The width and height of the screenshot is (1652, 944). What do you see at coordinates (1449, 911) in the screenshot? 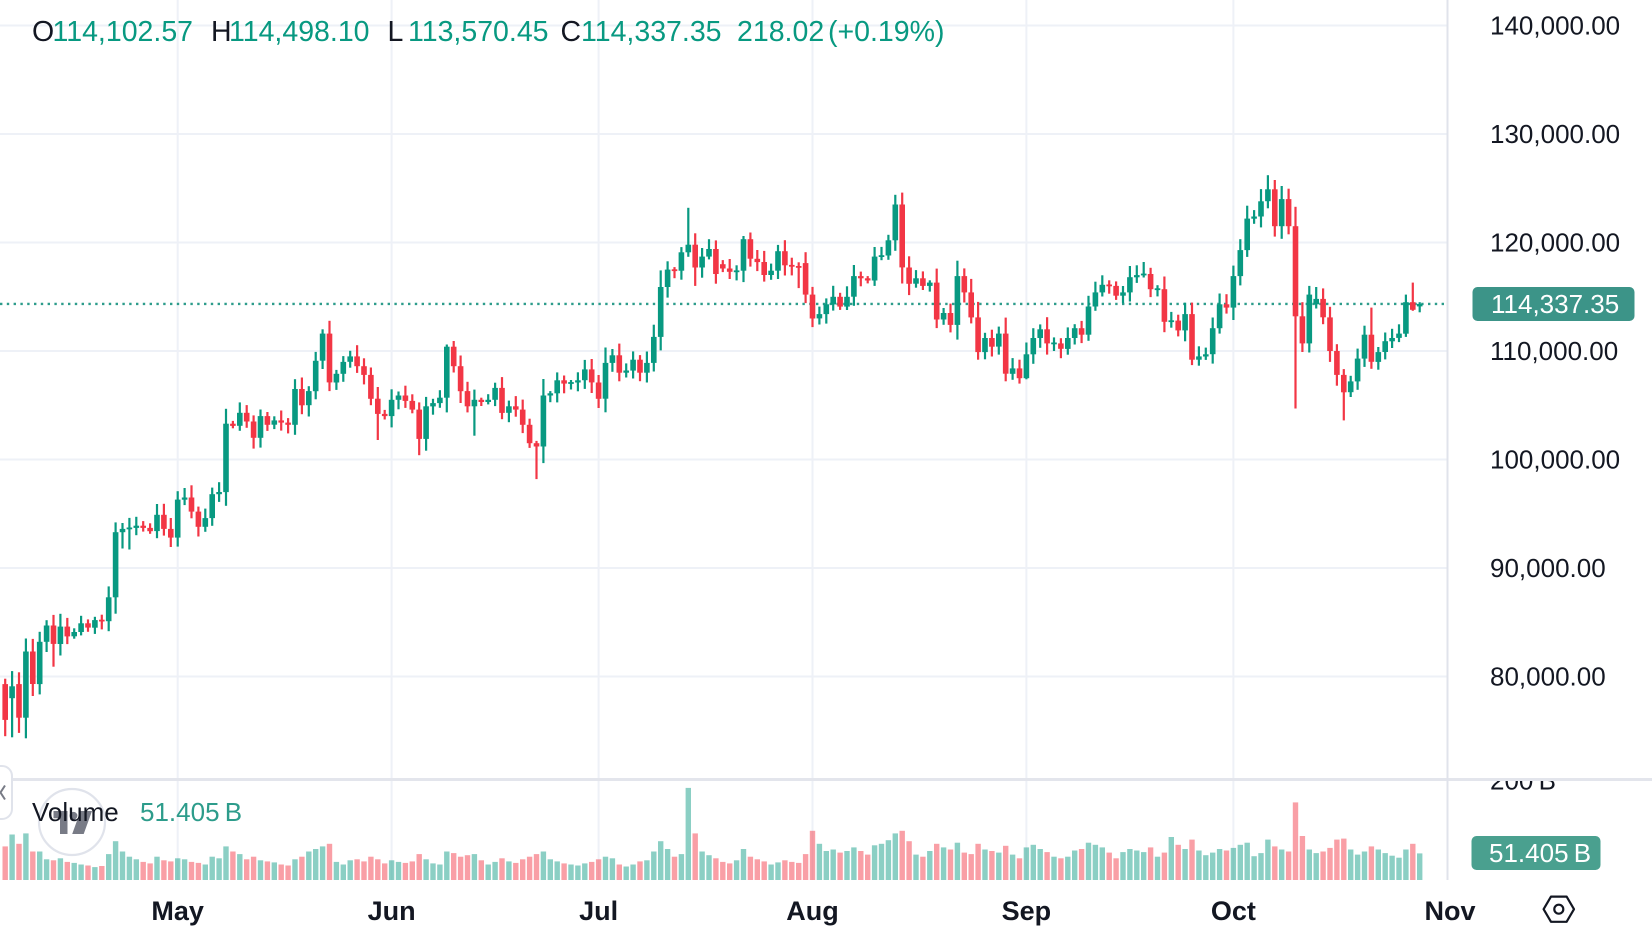
I see `svg-text: Nov` at bounding box center [1449, 911].